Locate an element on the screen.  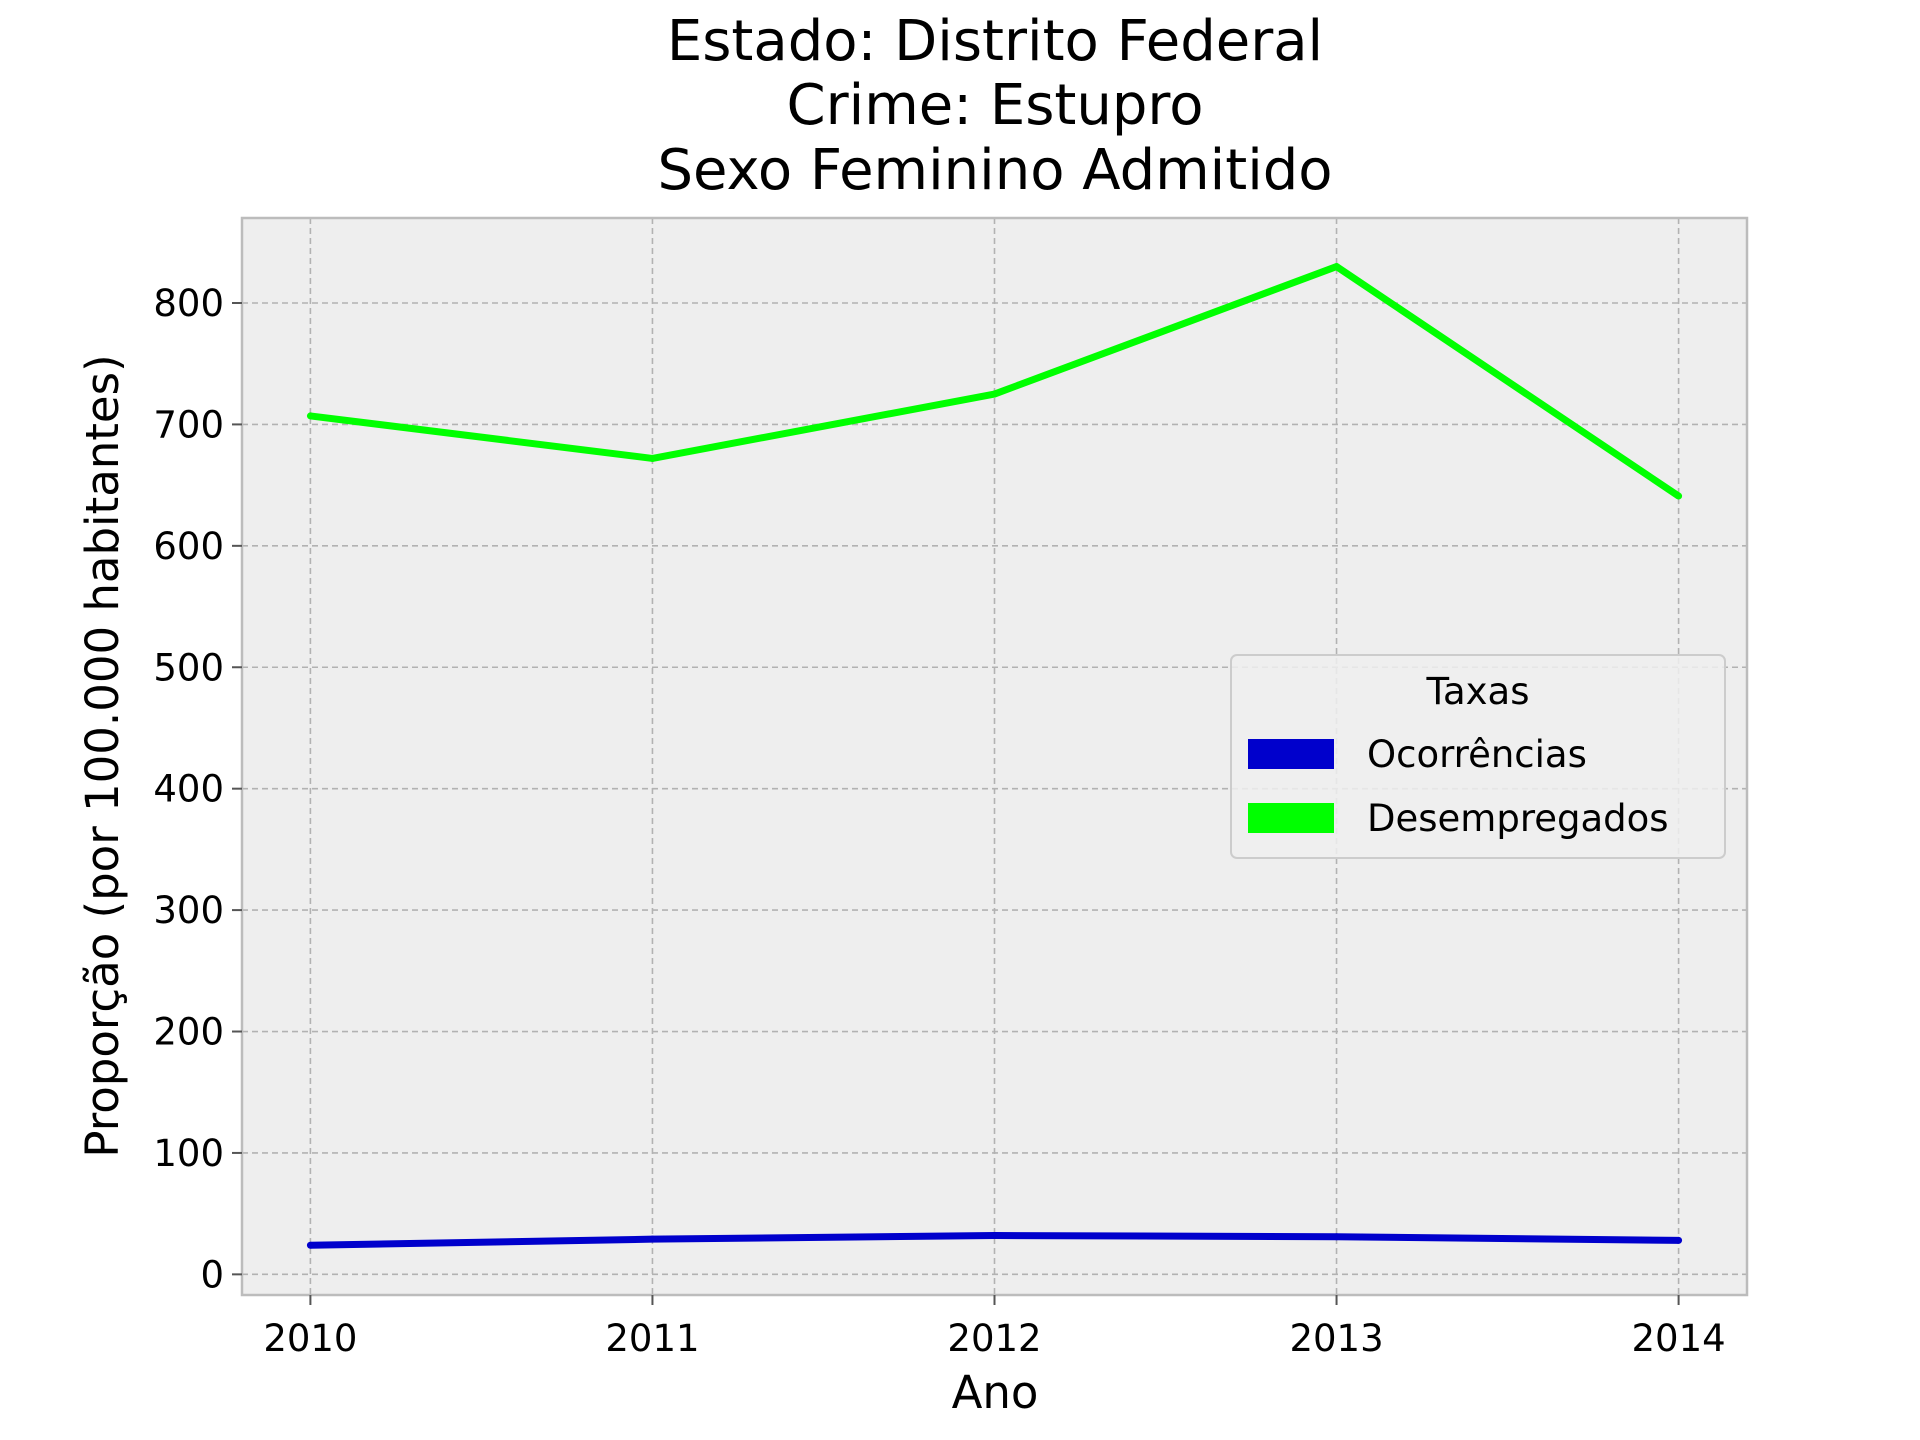
y-tick-label: 700 is located at coordinates (188, 424).